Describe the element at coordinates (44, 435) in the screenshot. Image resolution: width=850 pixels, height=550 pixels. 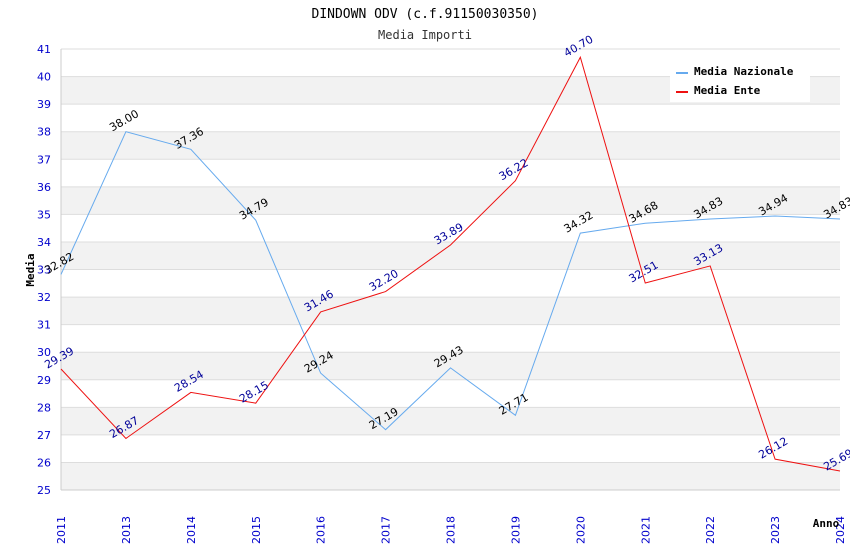
I see `y-tick-label: 27` at that location.